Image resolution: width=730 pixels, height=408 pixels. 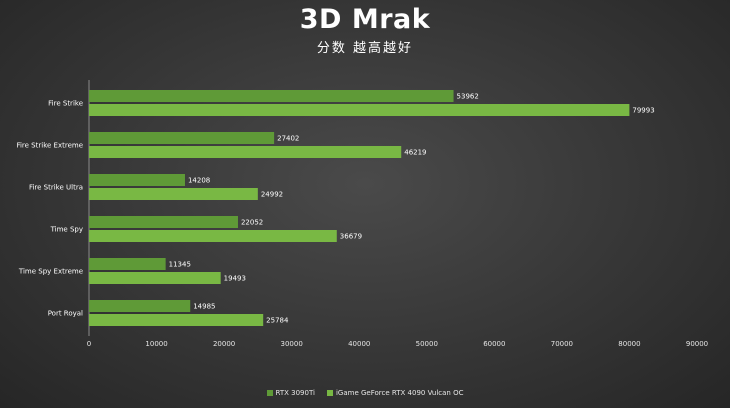 What do you see at coordinates (272, 195) in the screenshot?
I see `data-label-series-2: 24992` at bounding box center [272, 195].